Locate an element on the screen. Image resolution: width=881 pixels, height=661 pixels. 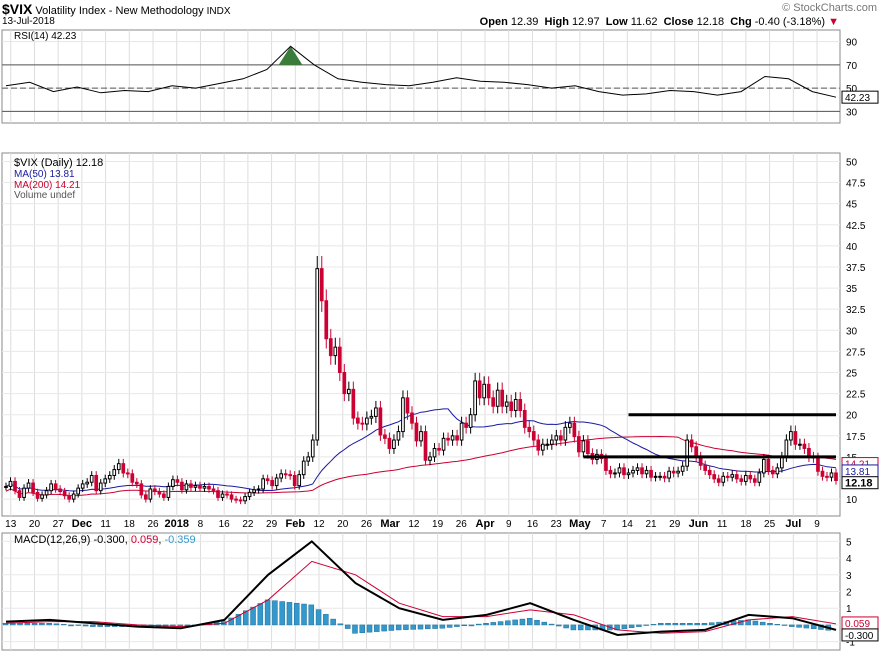
x-tick-label: 2018 is located at coordinates (177, 524).